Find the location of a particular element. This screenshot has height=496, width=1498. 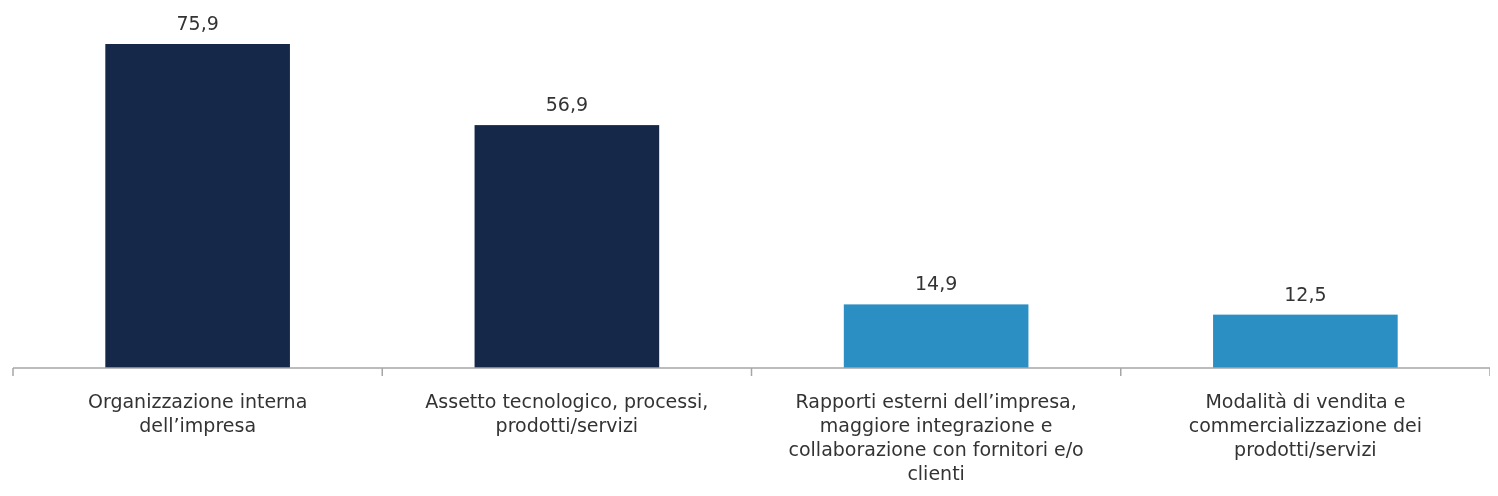

data-label: 12,5 is located at coordinates (1305, 293).